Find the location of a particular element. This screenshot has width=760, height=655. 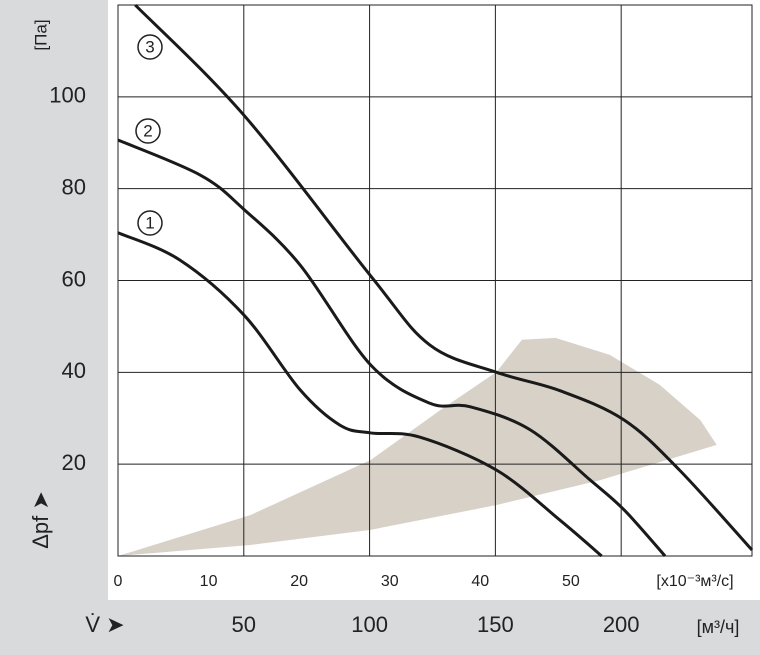

x-tick-label: 10 is located at coordinates (209, 581).